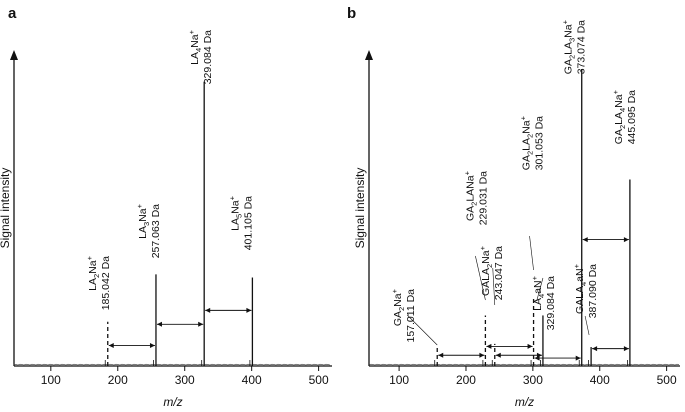 The width and height of the screenshot is (685, 412). What do you see at coordinates (93, 272) in the screenshot?
I see `peak-label-0: LA2​Na+​` at bounding box center [93, 272].